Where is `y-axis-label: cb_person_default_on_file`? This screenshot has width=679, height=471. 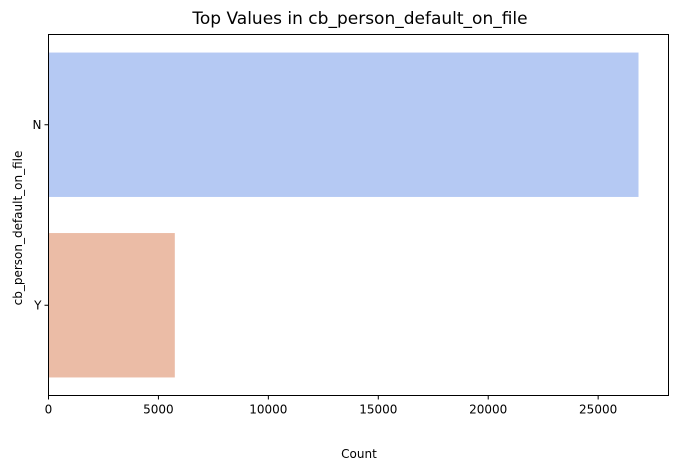 y-axis-label: cb_person_default_on_file is located at coordinates (18, 228).